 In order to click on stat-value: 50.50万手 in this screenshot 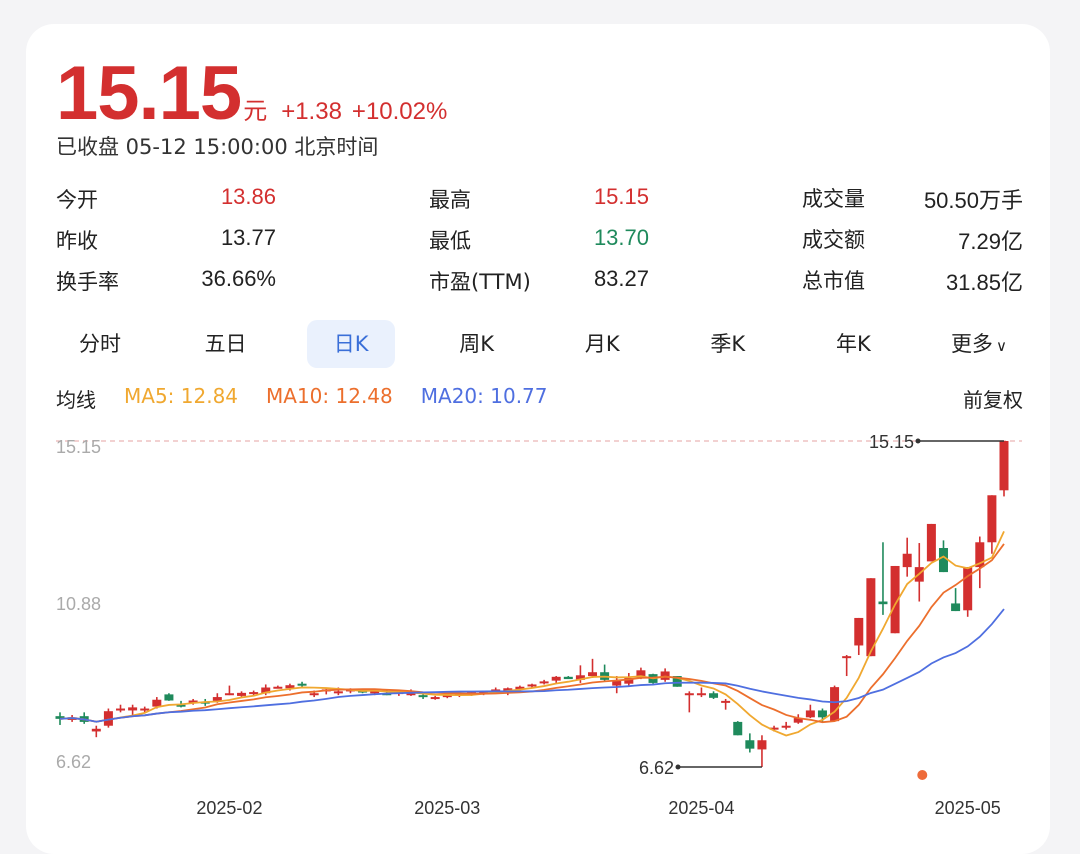, I will do `click(973, 200)`.